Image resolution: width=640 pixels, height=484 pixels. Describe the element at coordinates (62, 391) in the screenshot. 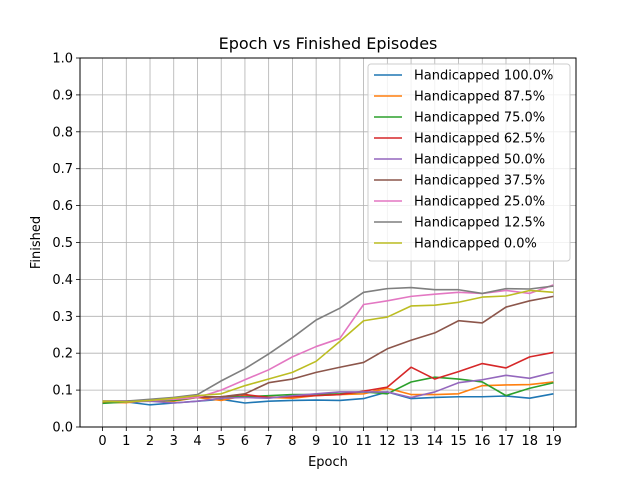

I see `y-tick-label: 0.1` at that location.